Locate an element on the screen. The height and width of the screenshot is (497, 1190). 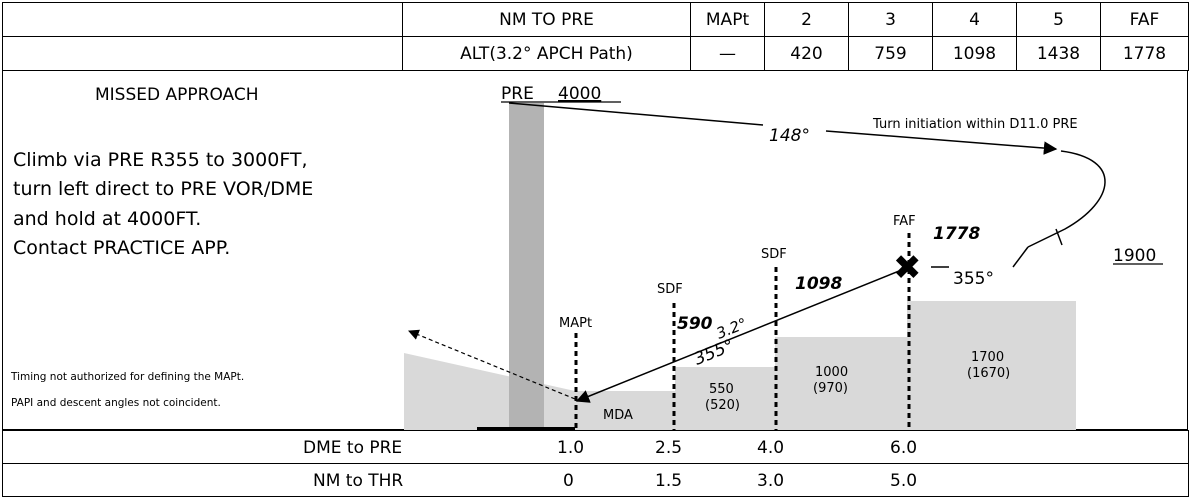
missed-approach-line: and hold at 4000FT. is located at coordinates (107, 219).